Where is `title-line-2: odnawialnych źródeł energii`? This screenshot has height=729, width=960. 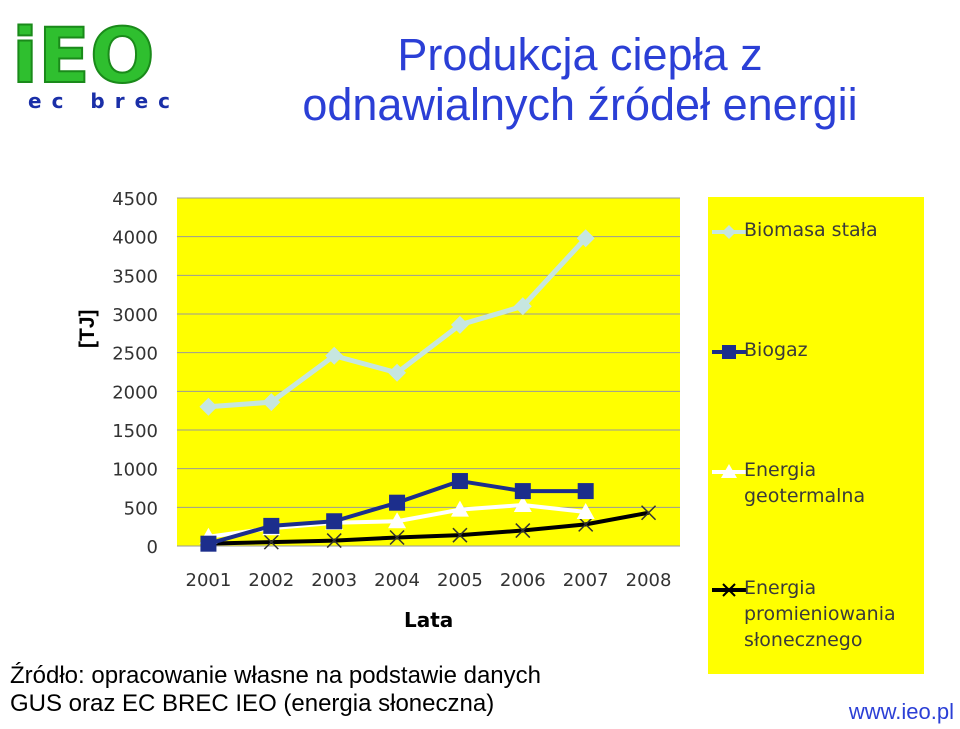
title-line-2: odnawialnych źródeł energii is located at coordinates (580, 104).